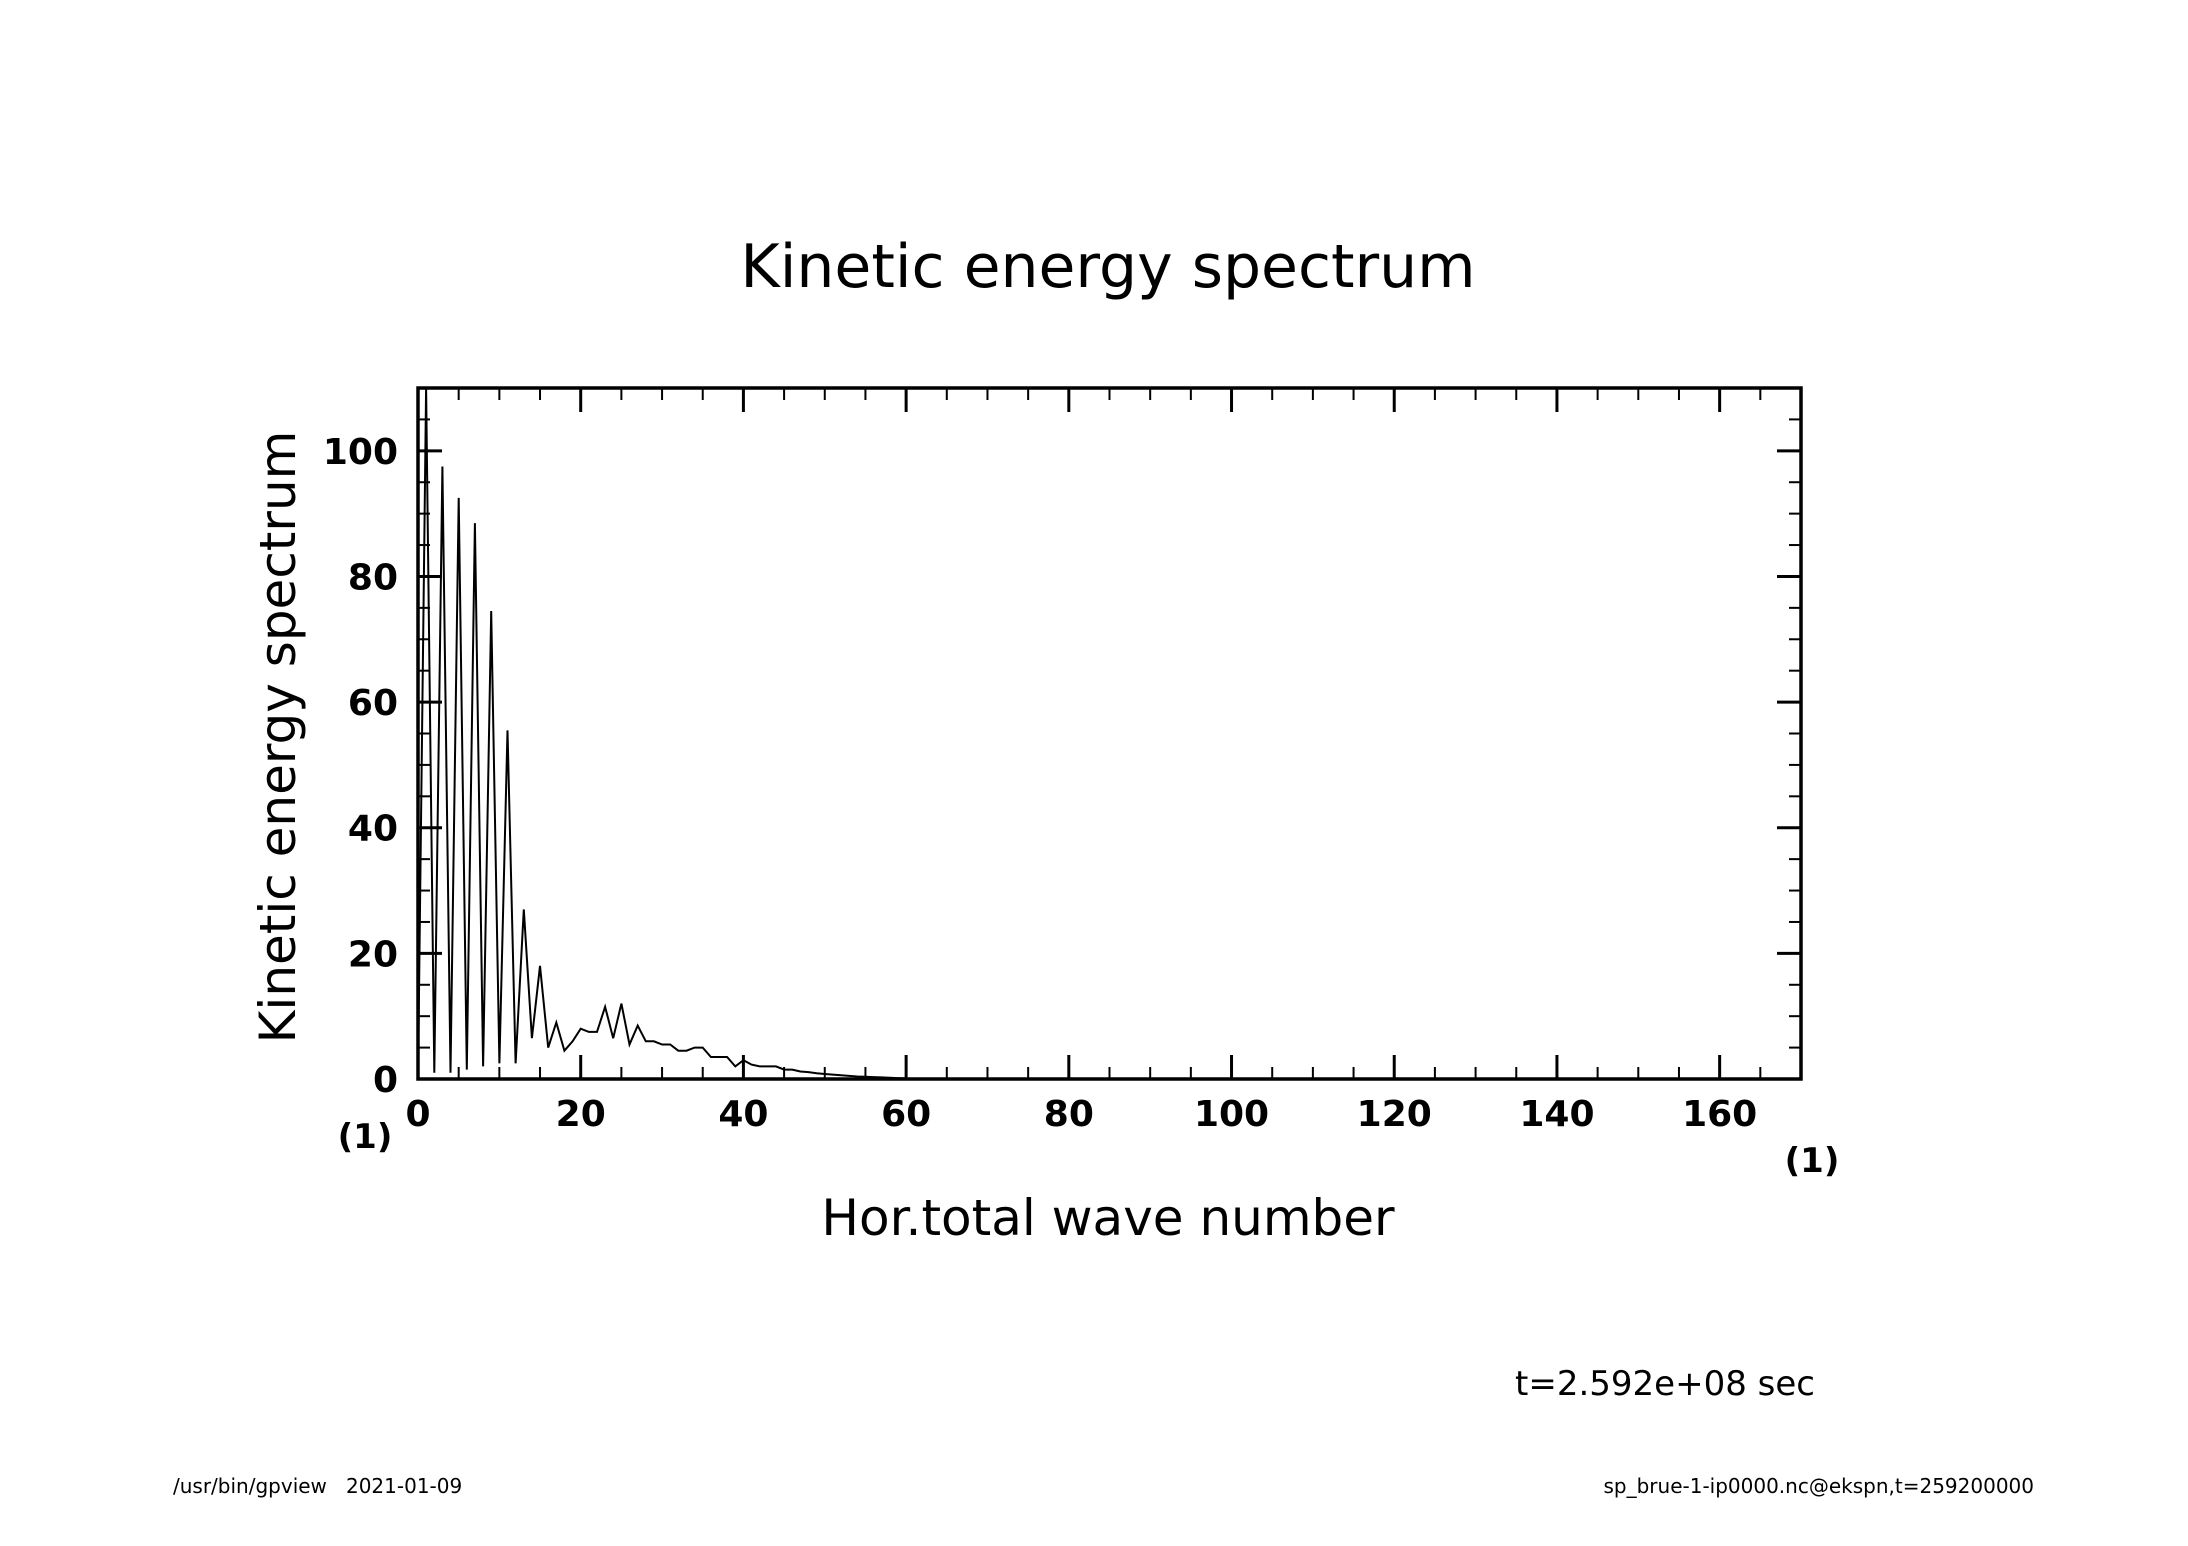 The width and height of the screenshot is (2188, 1546). What do you see at coordinates (365, 1137) in the screenshot?
I see `y-unit-label: (1)` at bounding box center [365, 1137].